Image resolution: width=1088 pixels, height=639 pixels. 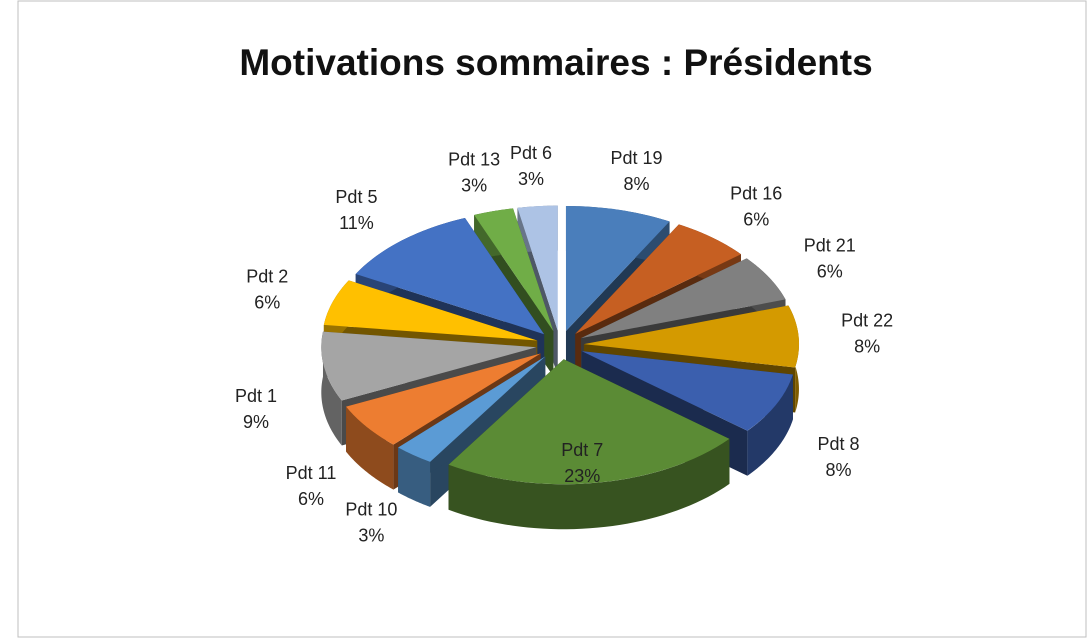 What do you see at coordinates (555, 62) in the screenshot?
I see `chart-title: Motivations sommaires : Présidents` at bounding box center [555, 62].